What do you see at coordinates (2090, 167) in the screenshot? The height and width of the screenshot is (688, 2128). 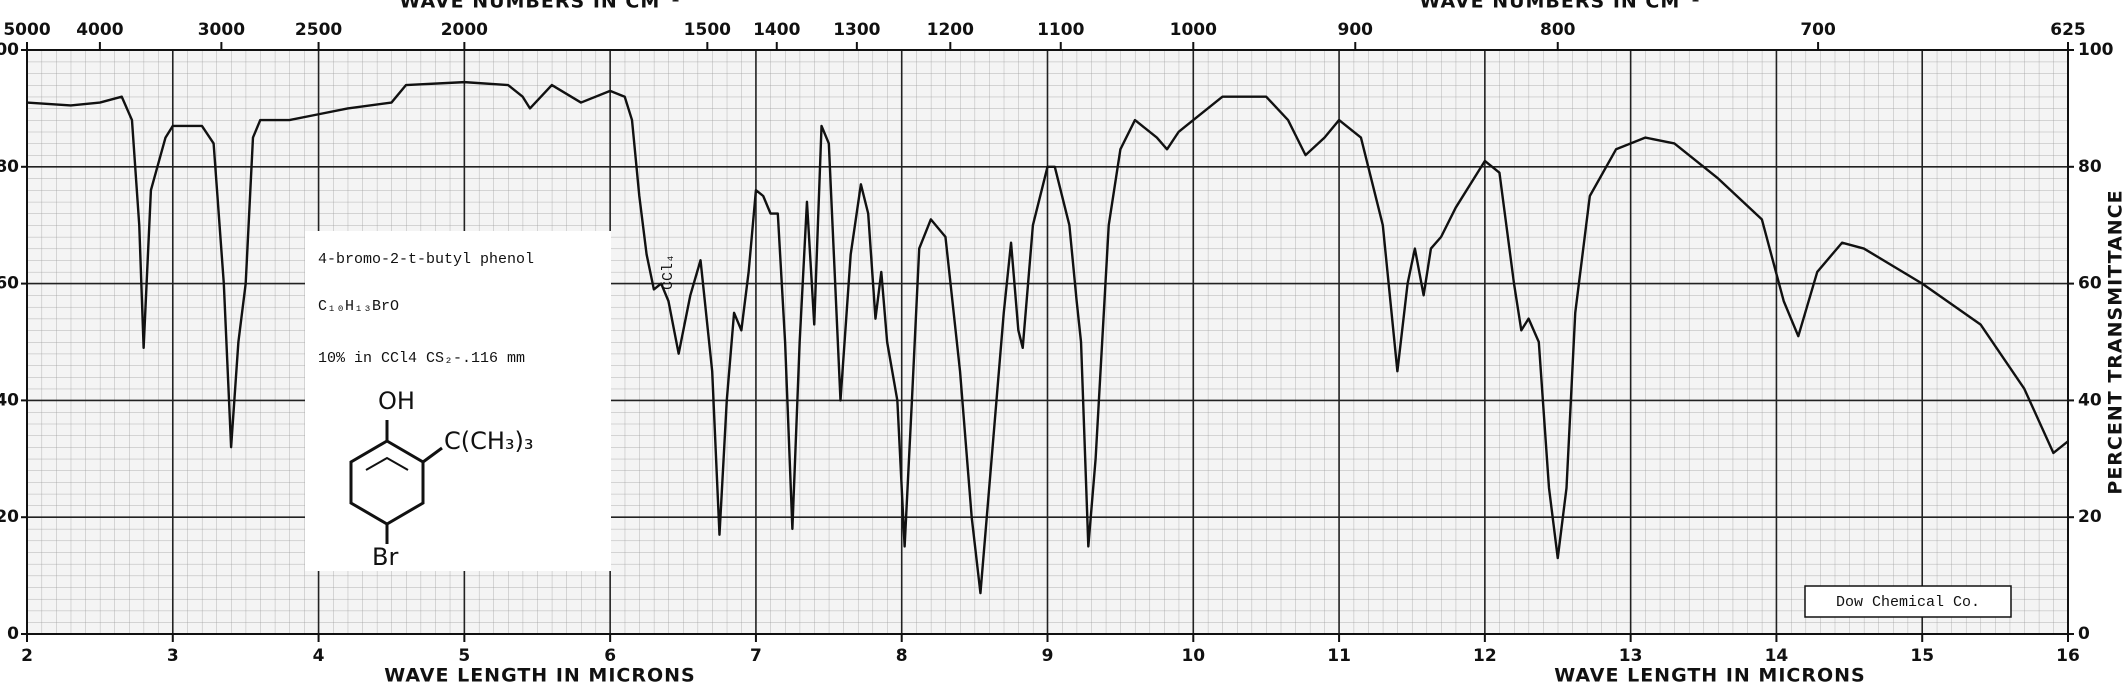 I see `y2-tick-label: 80` at bounding box center [2090, 167].